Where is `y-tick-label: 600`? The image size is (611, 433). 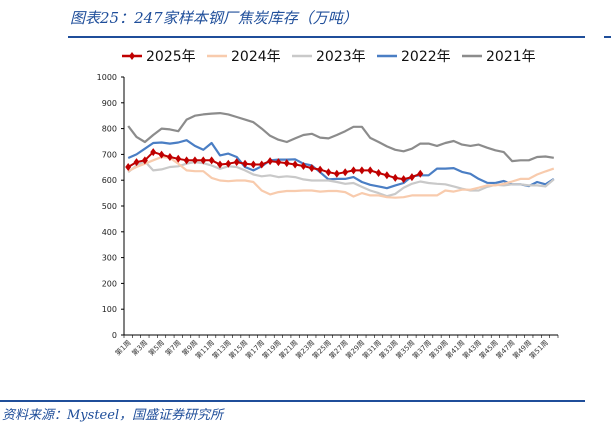 y-tick-label: 600 is located at coordinates (109, 180).